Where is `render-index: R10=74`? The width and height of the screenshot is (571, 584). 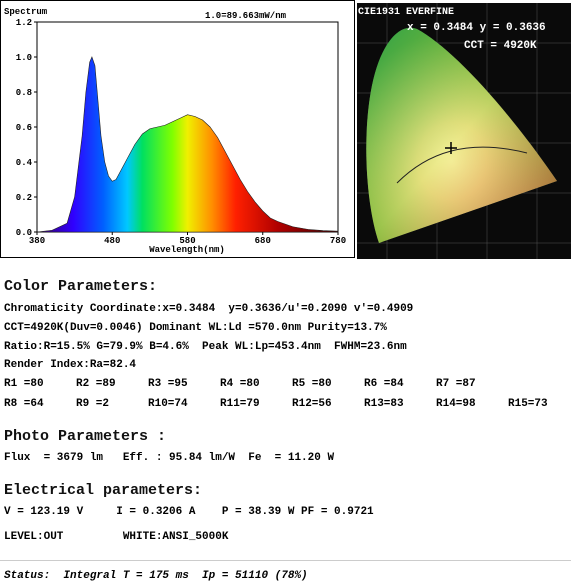 render-index: R10=74 is located at coordinates (168, 404).